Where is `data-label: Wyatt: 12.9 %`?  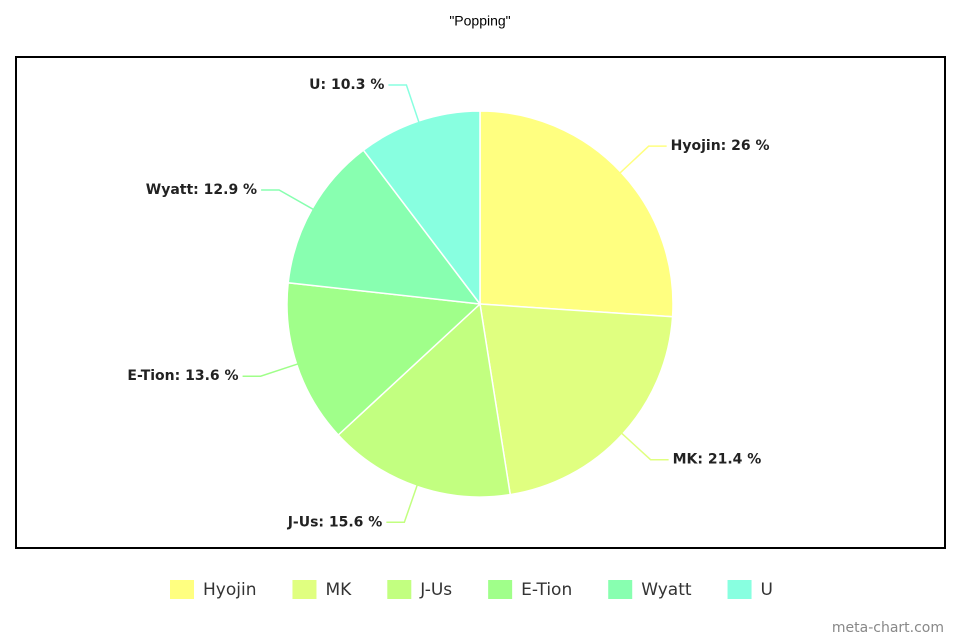 data-label: Wyatt: 12.9 % is located at coordinates (201, 190).